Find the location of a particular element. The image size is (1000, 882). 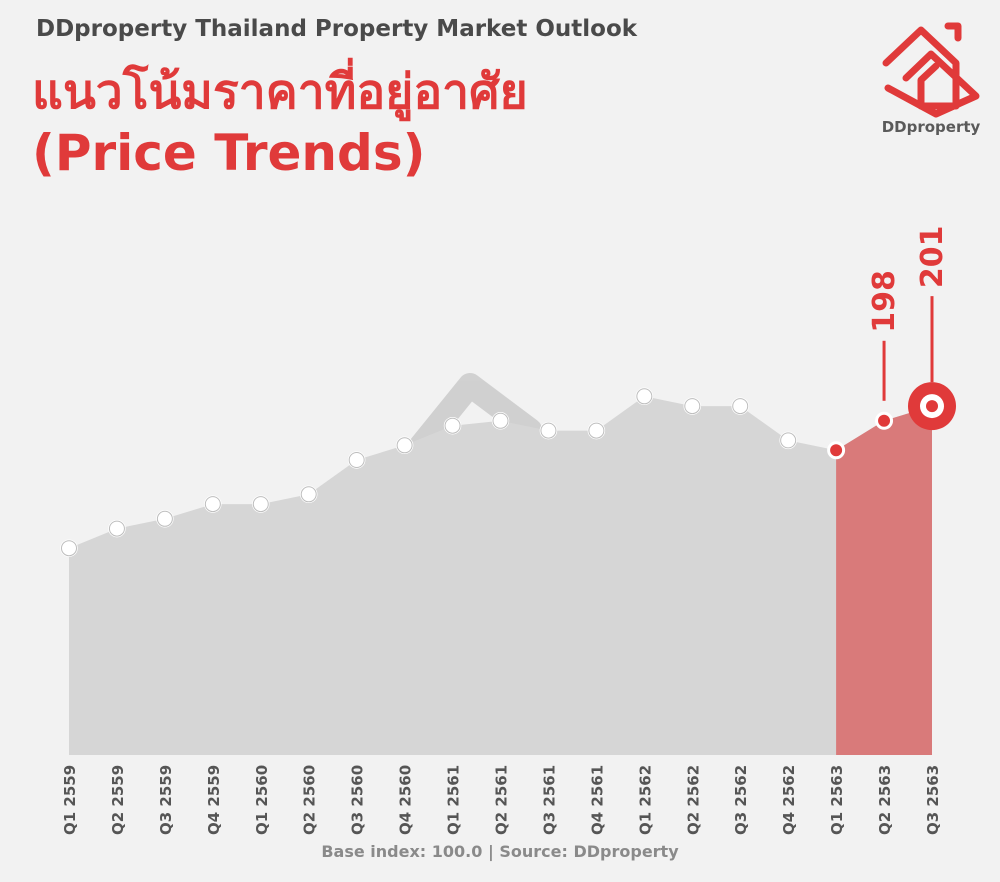

x-tick-label: Q3 2559 is located at coordinates (166, 800).